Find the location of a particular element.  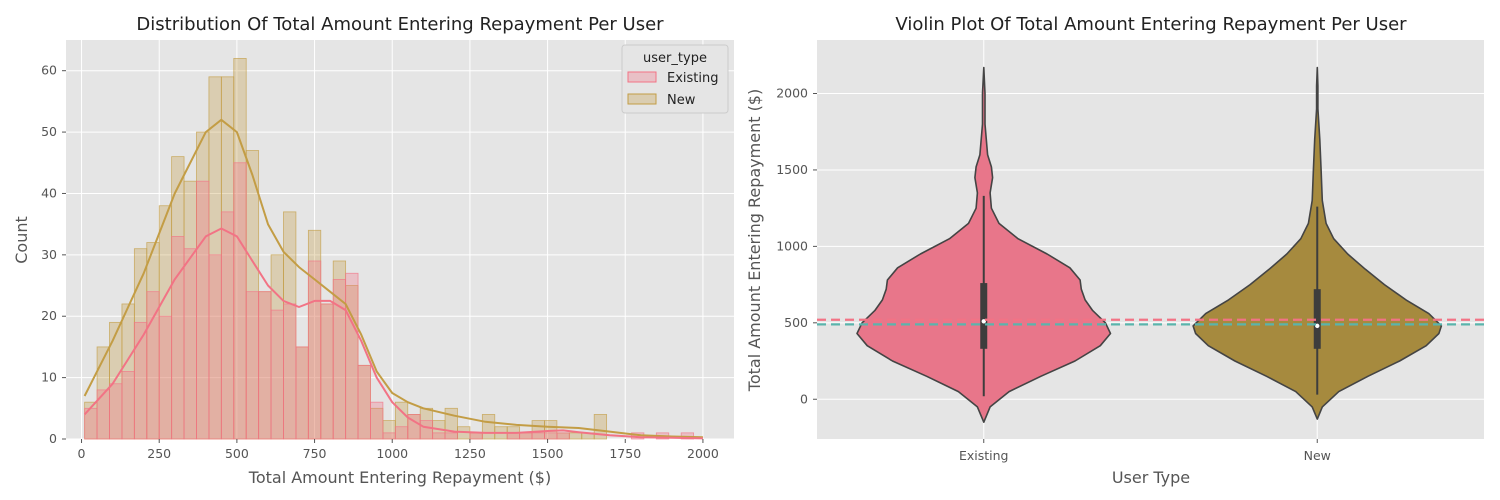

legend-label-existing: Existing is located at coordinates (693, 78).